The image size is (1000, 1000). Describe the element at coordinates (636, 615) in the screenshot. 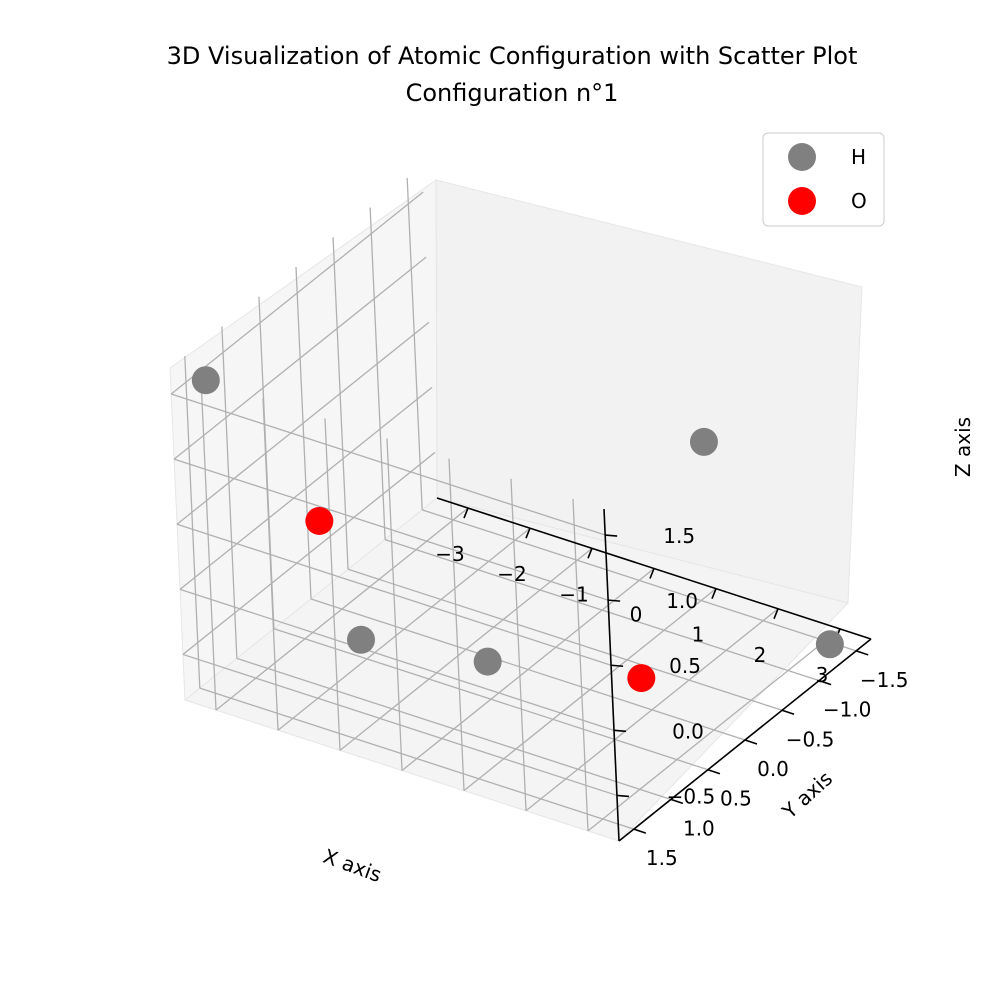

I see `x-tick-label: 0` at that location.